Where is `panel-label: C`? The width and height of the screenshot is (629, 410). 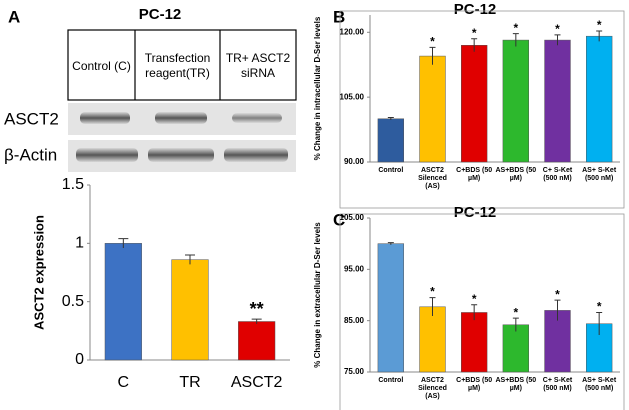
panel-label: C is located at coordinates (339, 219).